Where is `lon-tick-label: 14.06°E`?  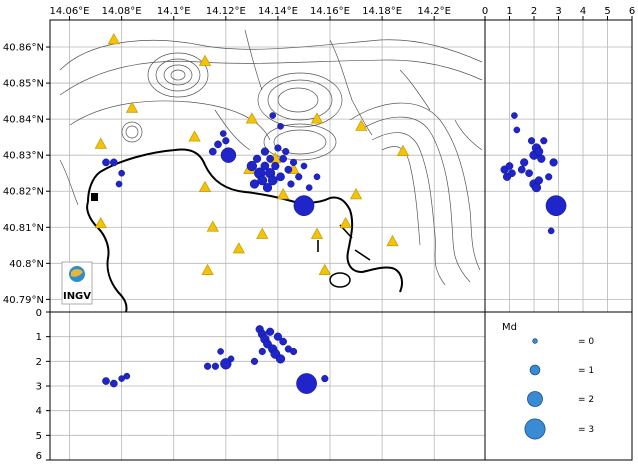 lon-tick-label: 14.06°E is located at coordinates (70, 11).